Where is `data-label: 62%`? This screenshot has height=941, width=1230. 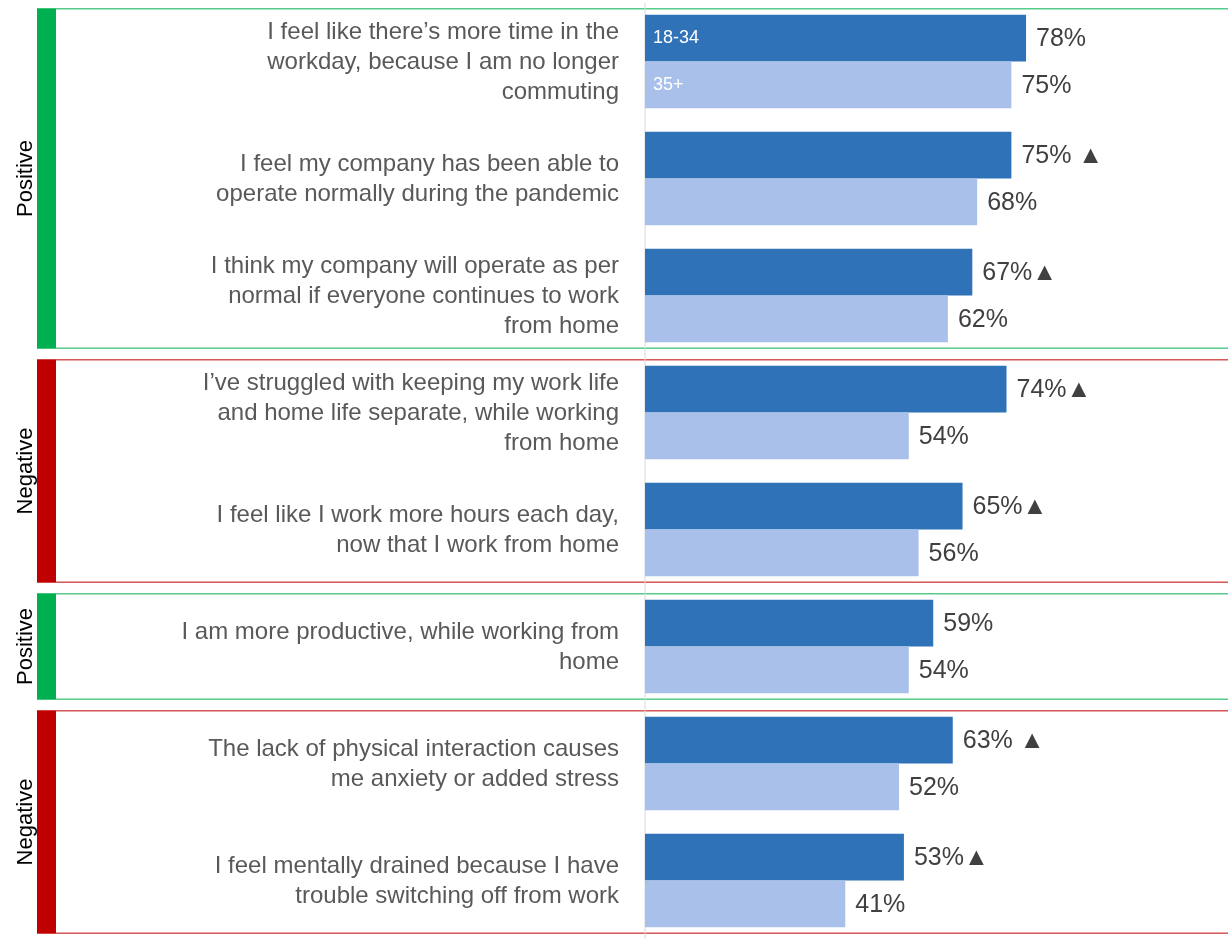
data-label: 62% is located at coordinates (982, 317).